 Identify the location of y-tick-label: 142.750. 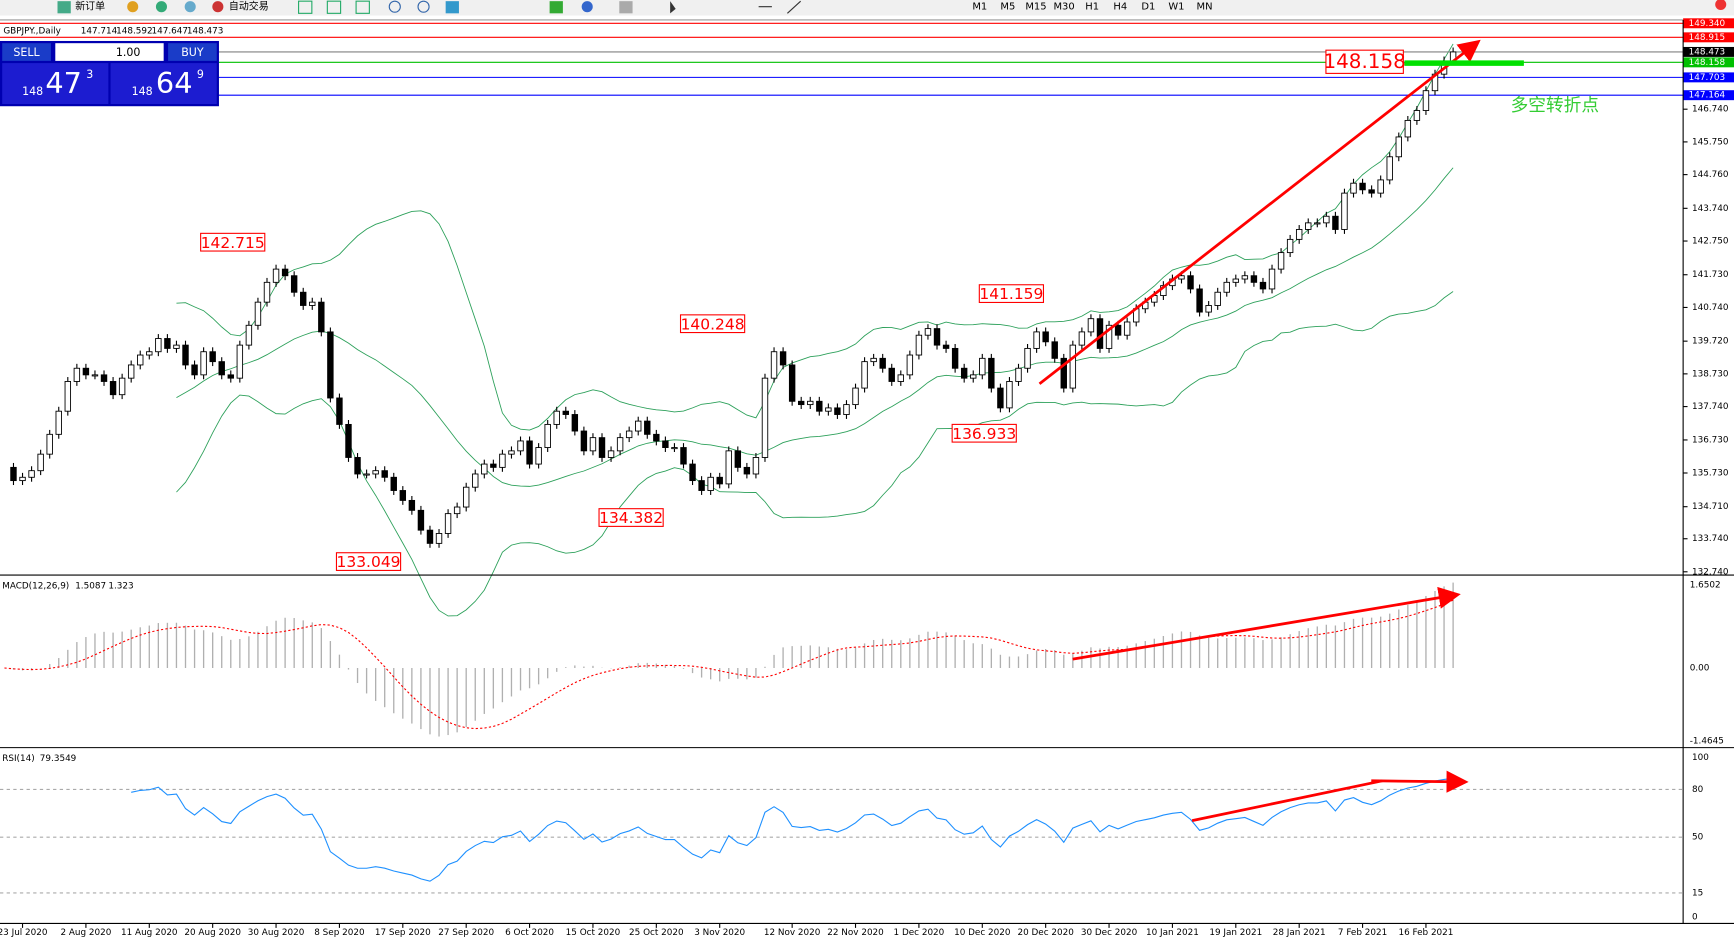
(1710, 242).